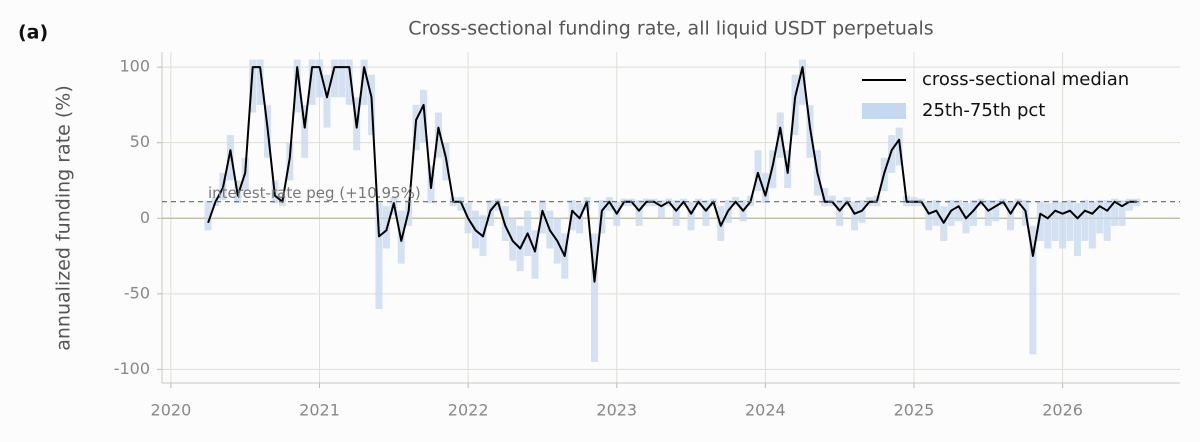 The image size is (1200, 442). I want to click on x-tick-label: 2020, so click(171, 410).